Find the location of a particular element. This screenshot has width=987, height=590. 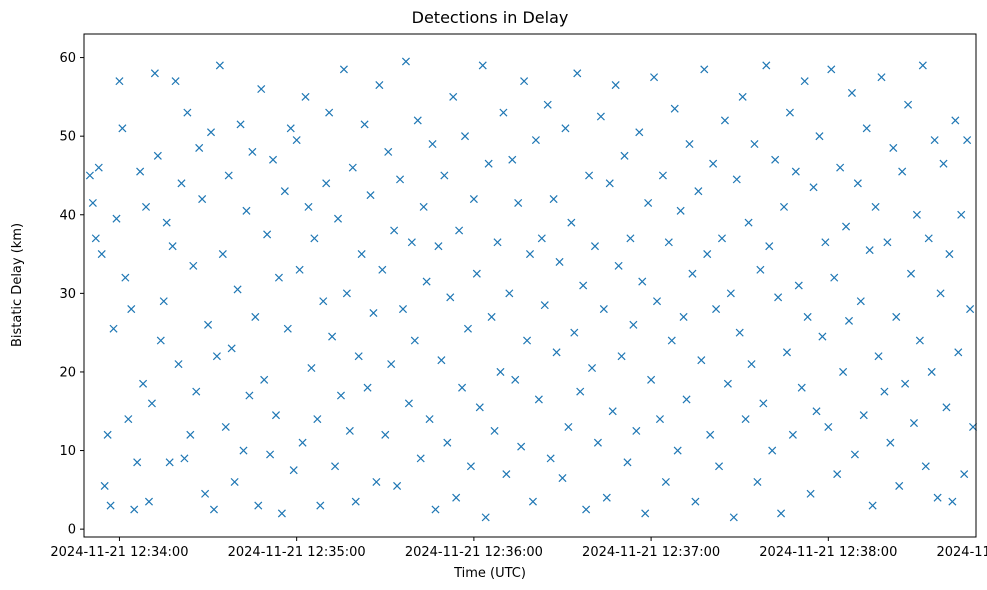

x-tick-label: 2024-11-21 12:37:00 is located at coordinates (651, 552).